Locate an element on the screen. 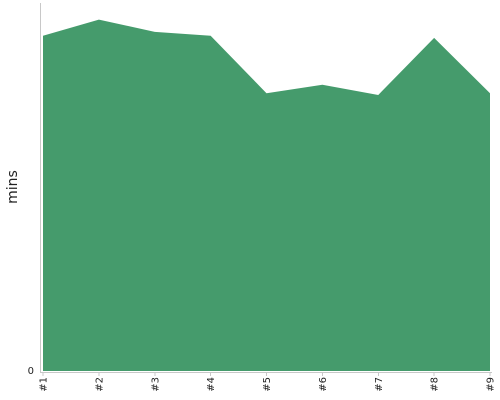  y-axis-title: mins is located at coordinates (13, 187).